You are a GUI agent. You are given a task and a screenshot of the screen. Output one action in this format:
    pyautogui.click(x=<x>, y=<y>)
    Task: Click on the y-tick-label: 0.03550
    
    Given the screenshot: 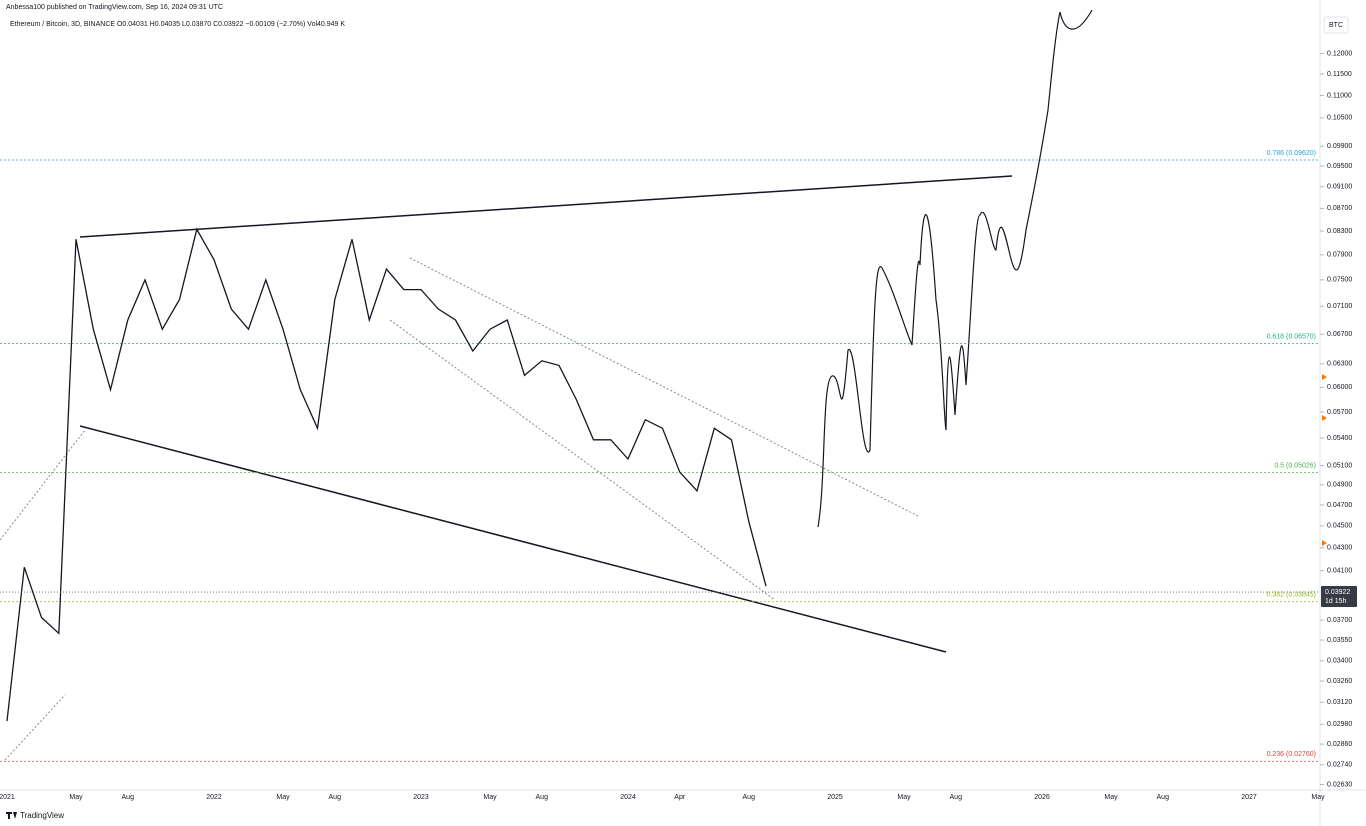 What is the action you would take?
    pyautogui.click(x=1339, y=640)
    